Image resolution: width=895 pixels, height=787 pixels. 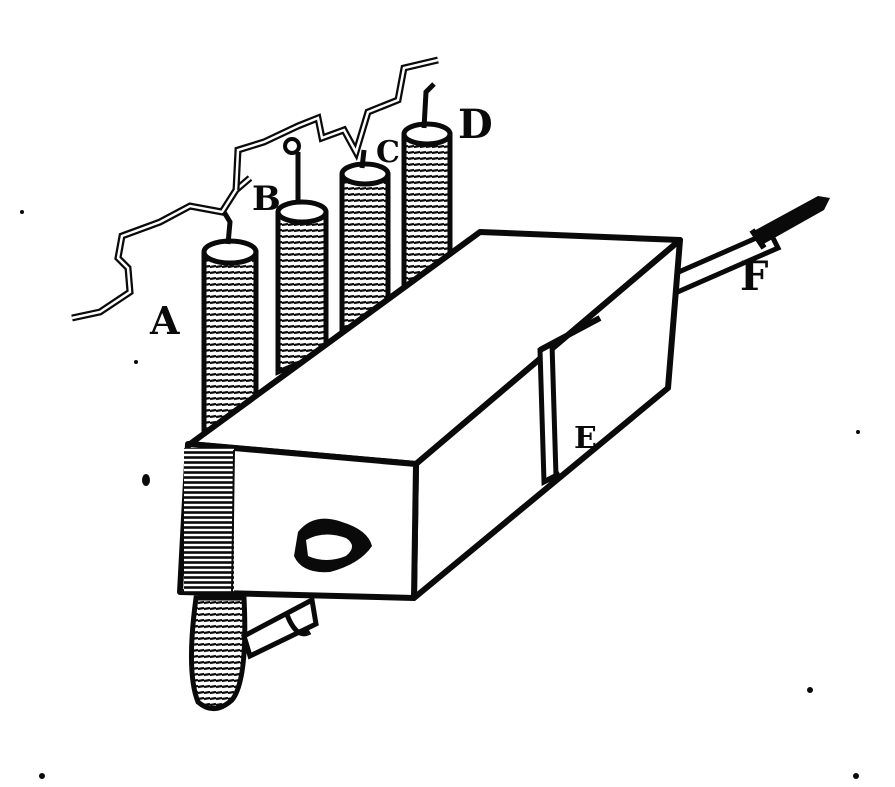 I want to click on slider-e, so click(x=569, y=400).